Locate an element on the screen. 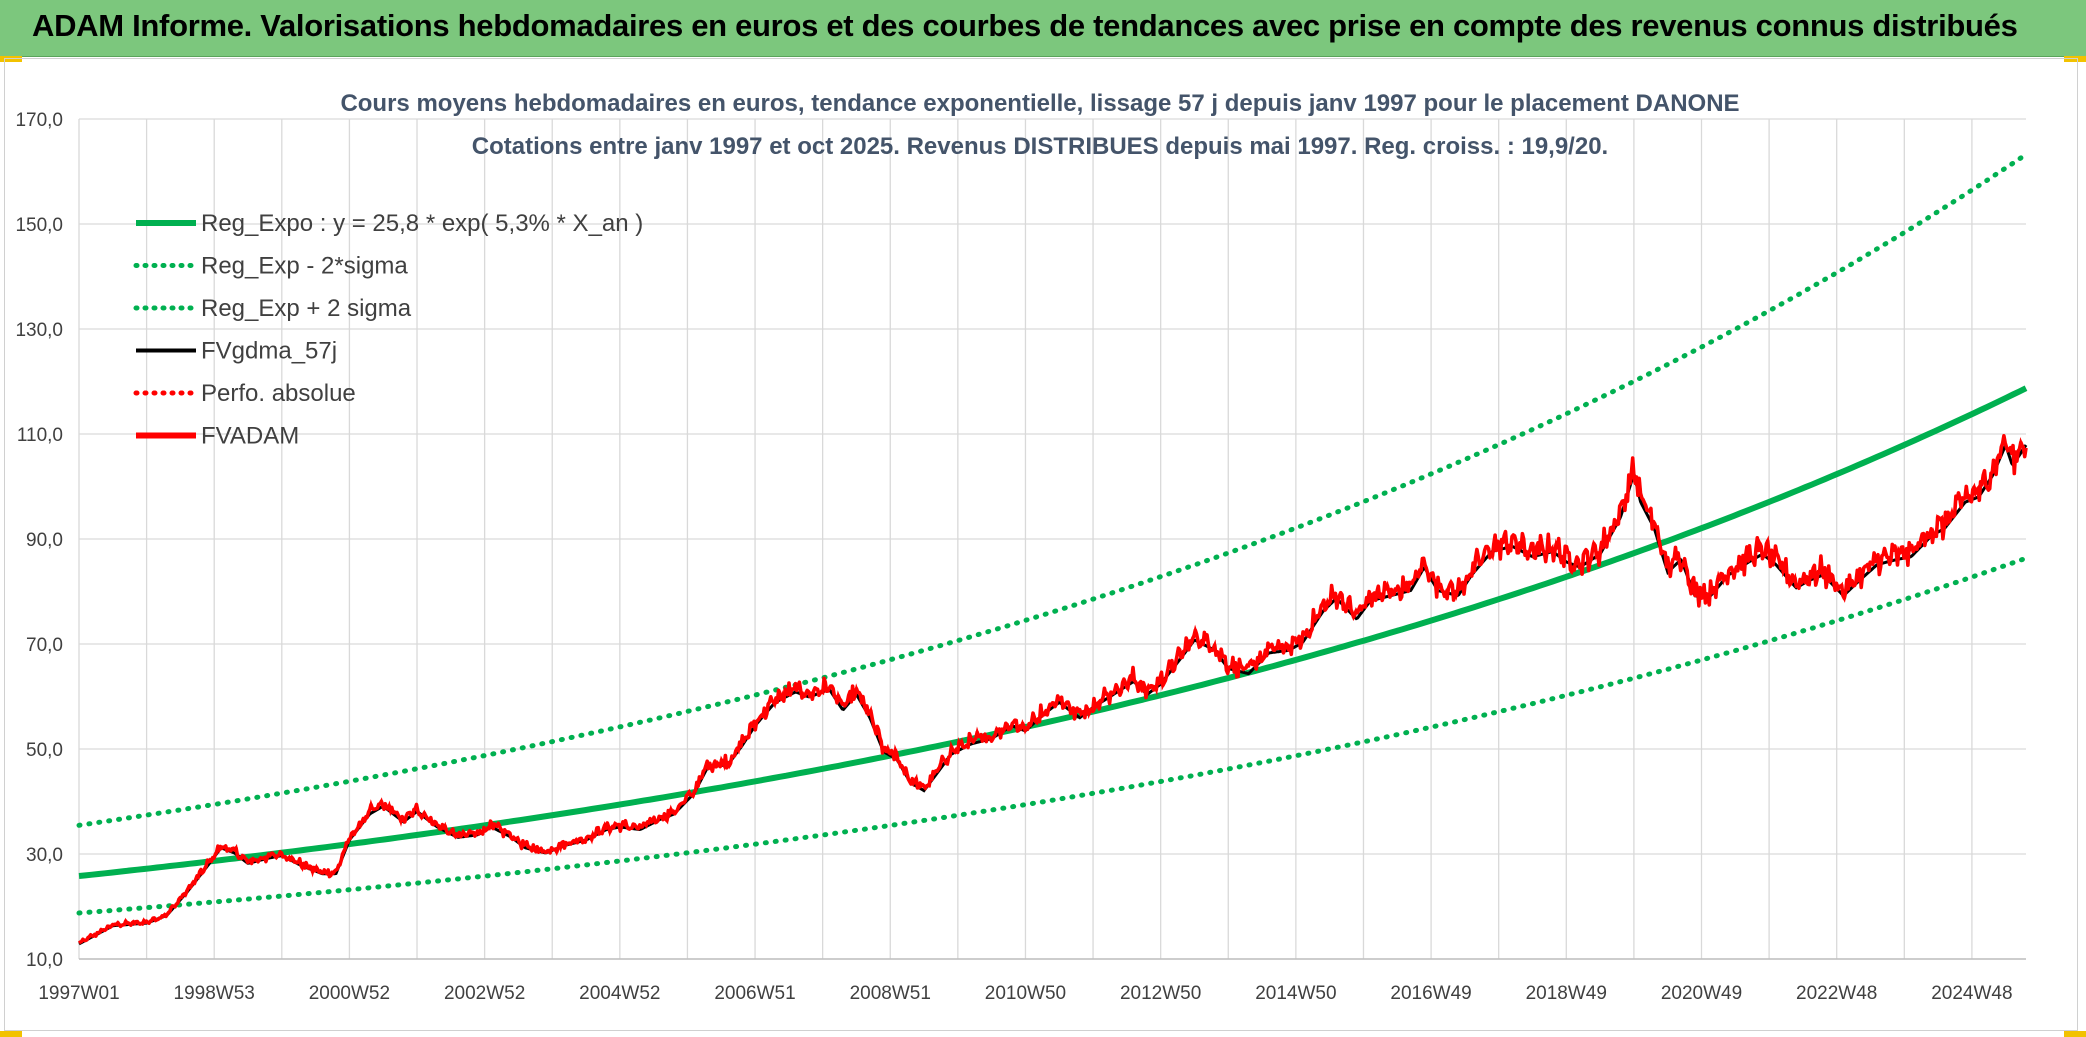 The width and height of the screenshot is (2086, 1037). y-tick-label: 50,0 is located at coordinates (44, 750).